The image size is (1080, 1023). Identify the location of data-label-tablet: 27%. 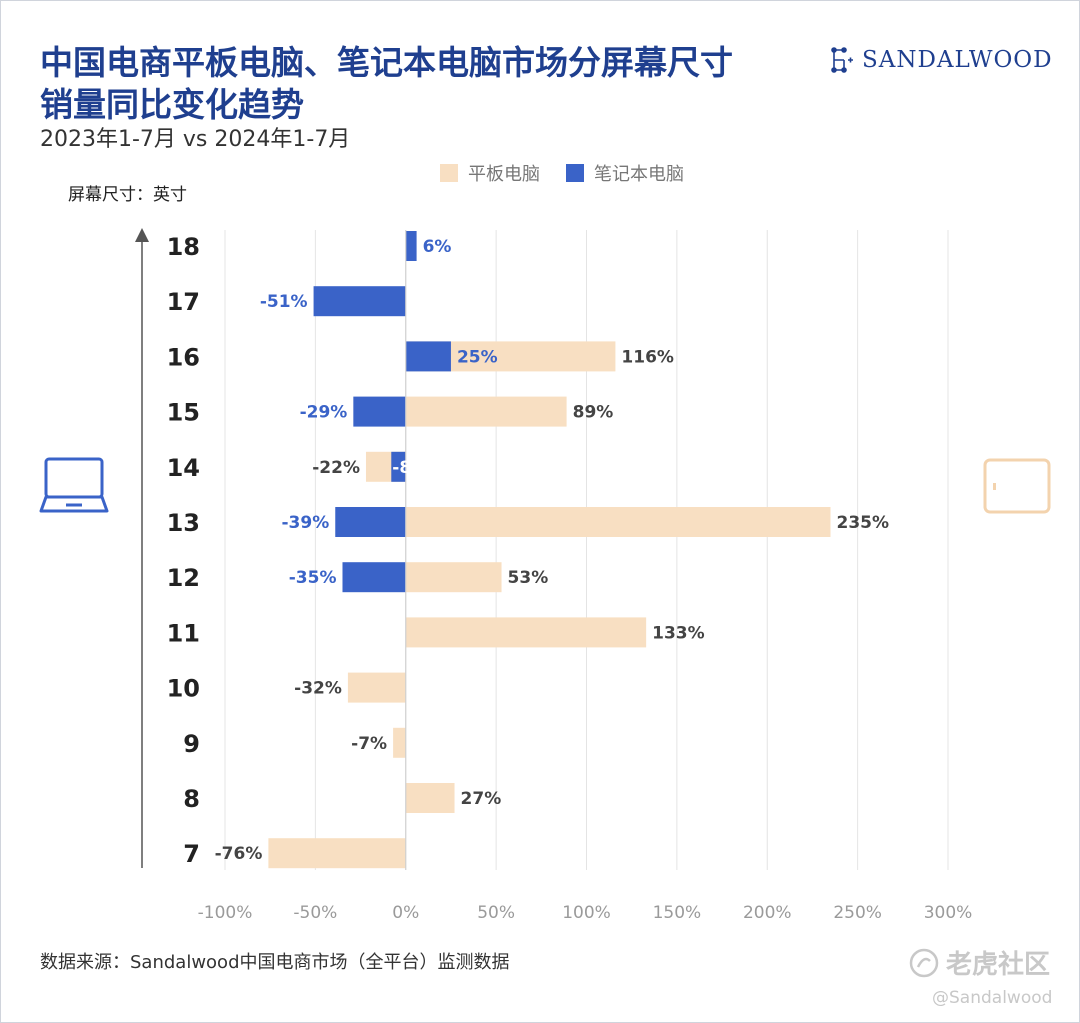
(481, 799).